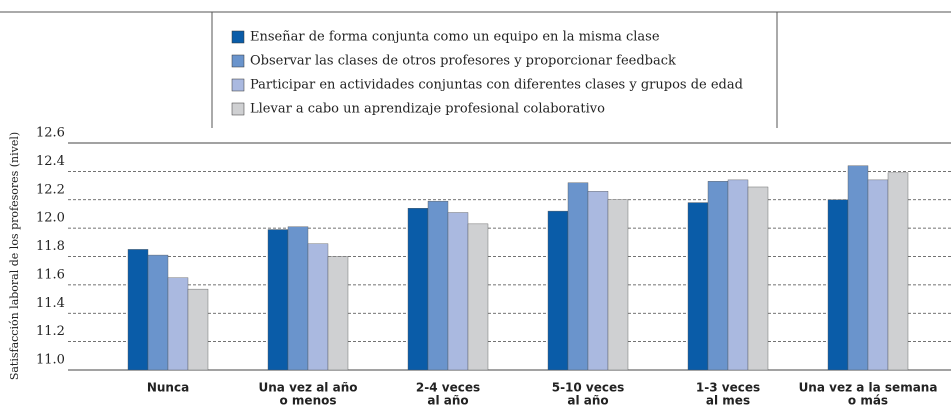 The image size is (951, 409). Describe the element at coordinates (308, 401) in the screenshot. I see `x-tick-label: o menos` at that location.